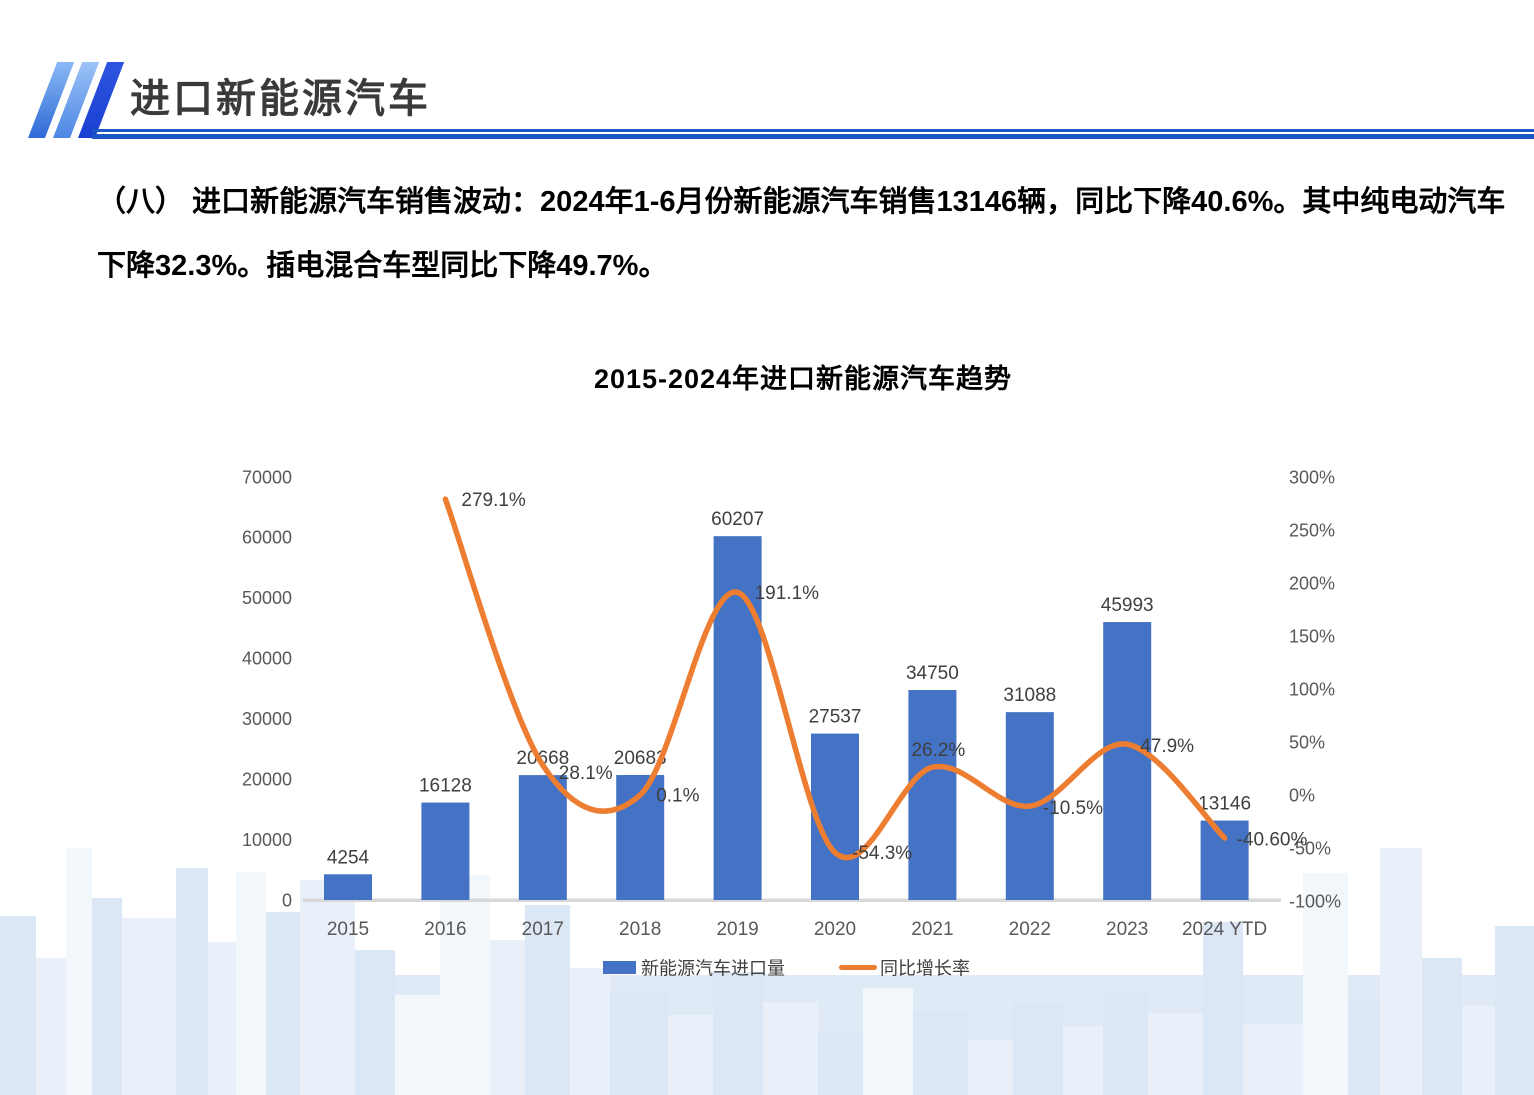 This screenshot has width=1534, height=1095. I want to click on y-axis-right-tick: -100%, so click(1315, 901).